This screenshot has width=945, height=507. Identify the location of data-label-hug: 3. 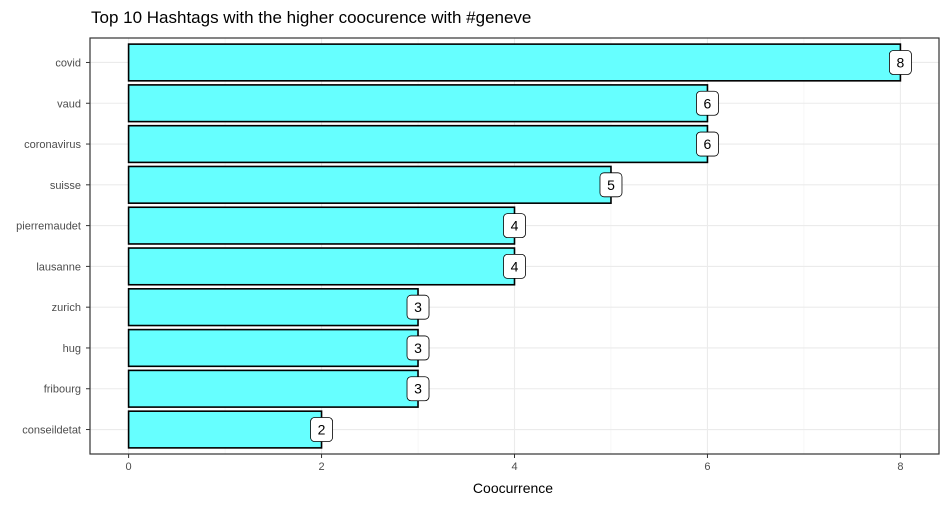
(418, 348).